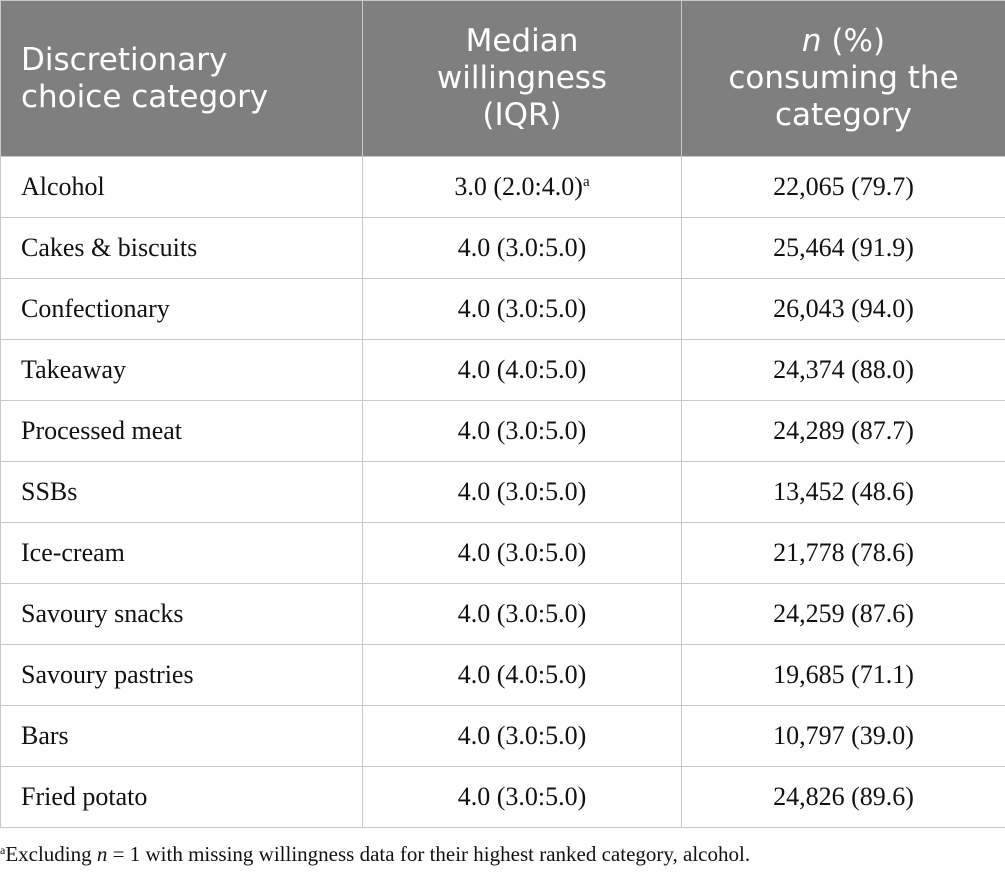 The width and height of the screenshot is (1005, 883). I want to click on table-cell: 26,043 (94.0), so click(843, 309).